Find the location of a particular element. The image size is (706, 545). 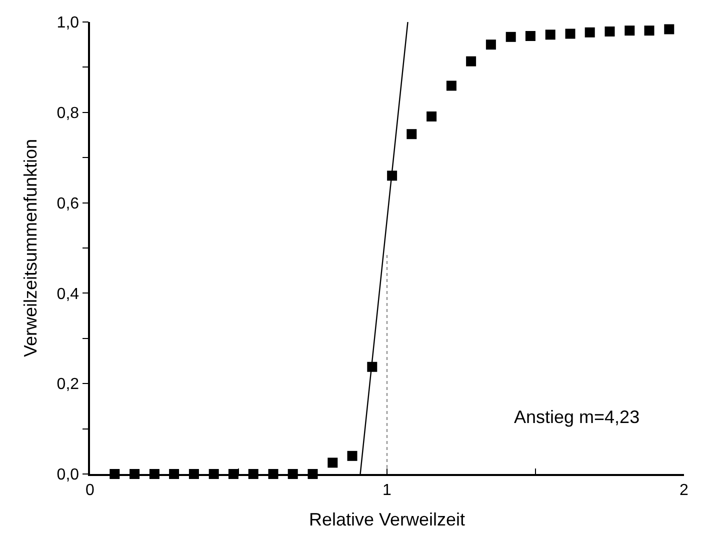

y-tick-label: 0,4 is located at coordinates (68, 294).